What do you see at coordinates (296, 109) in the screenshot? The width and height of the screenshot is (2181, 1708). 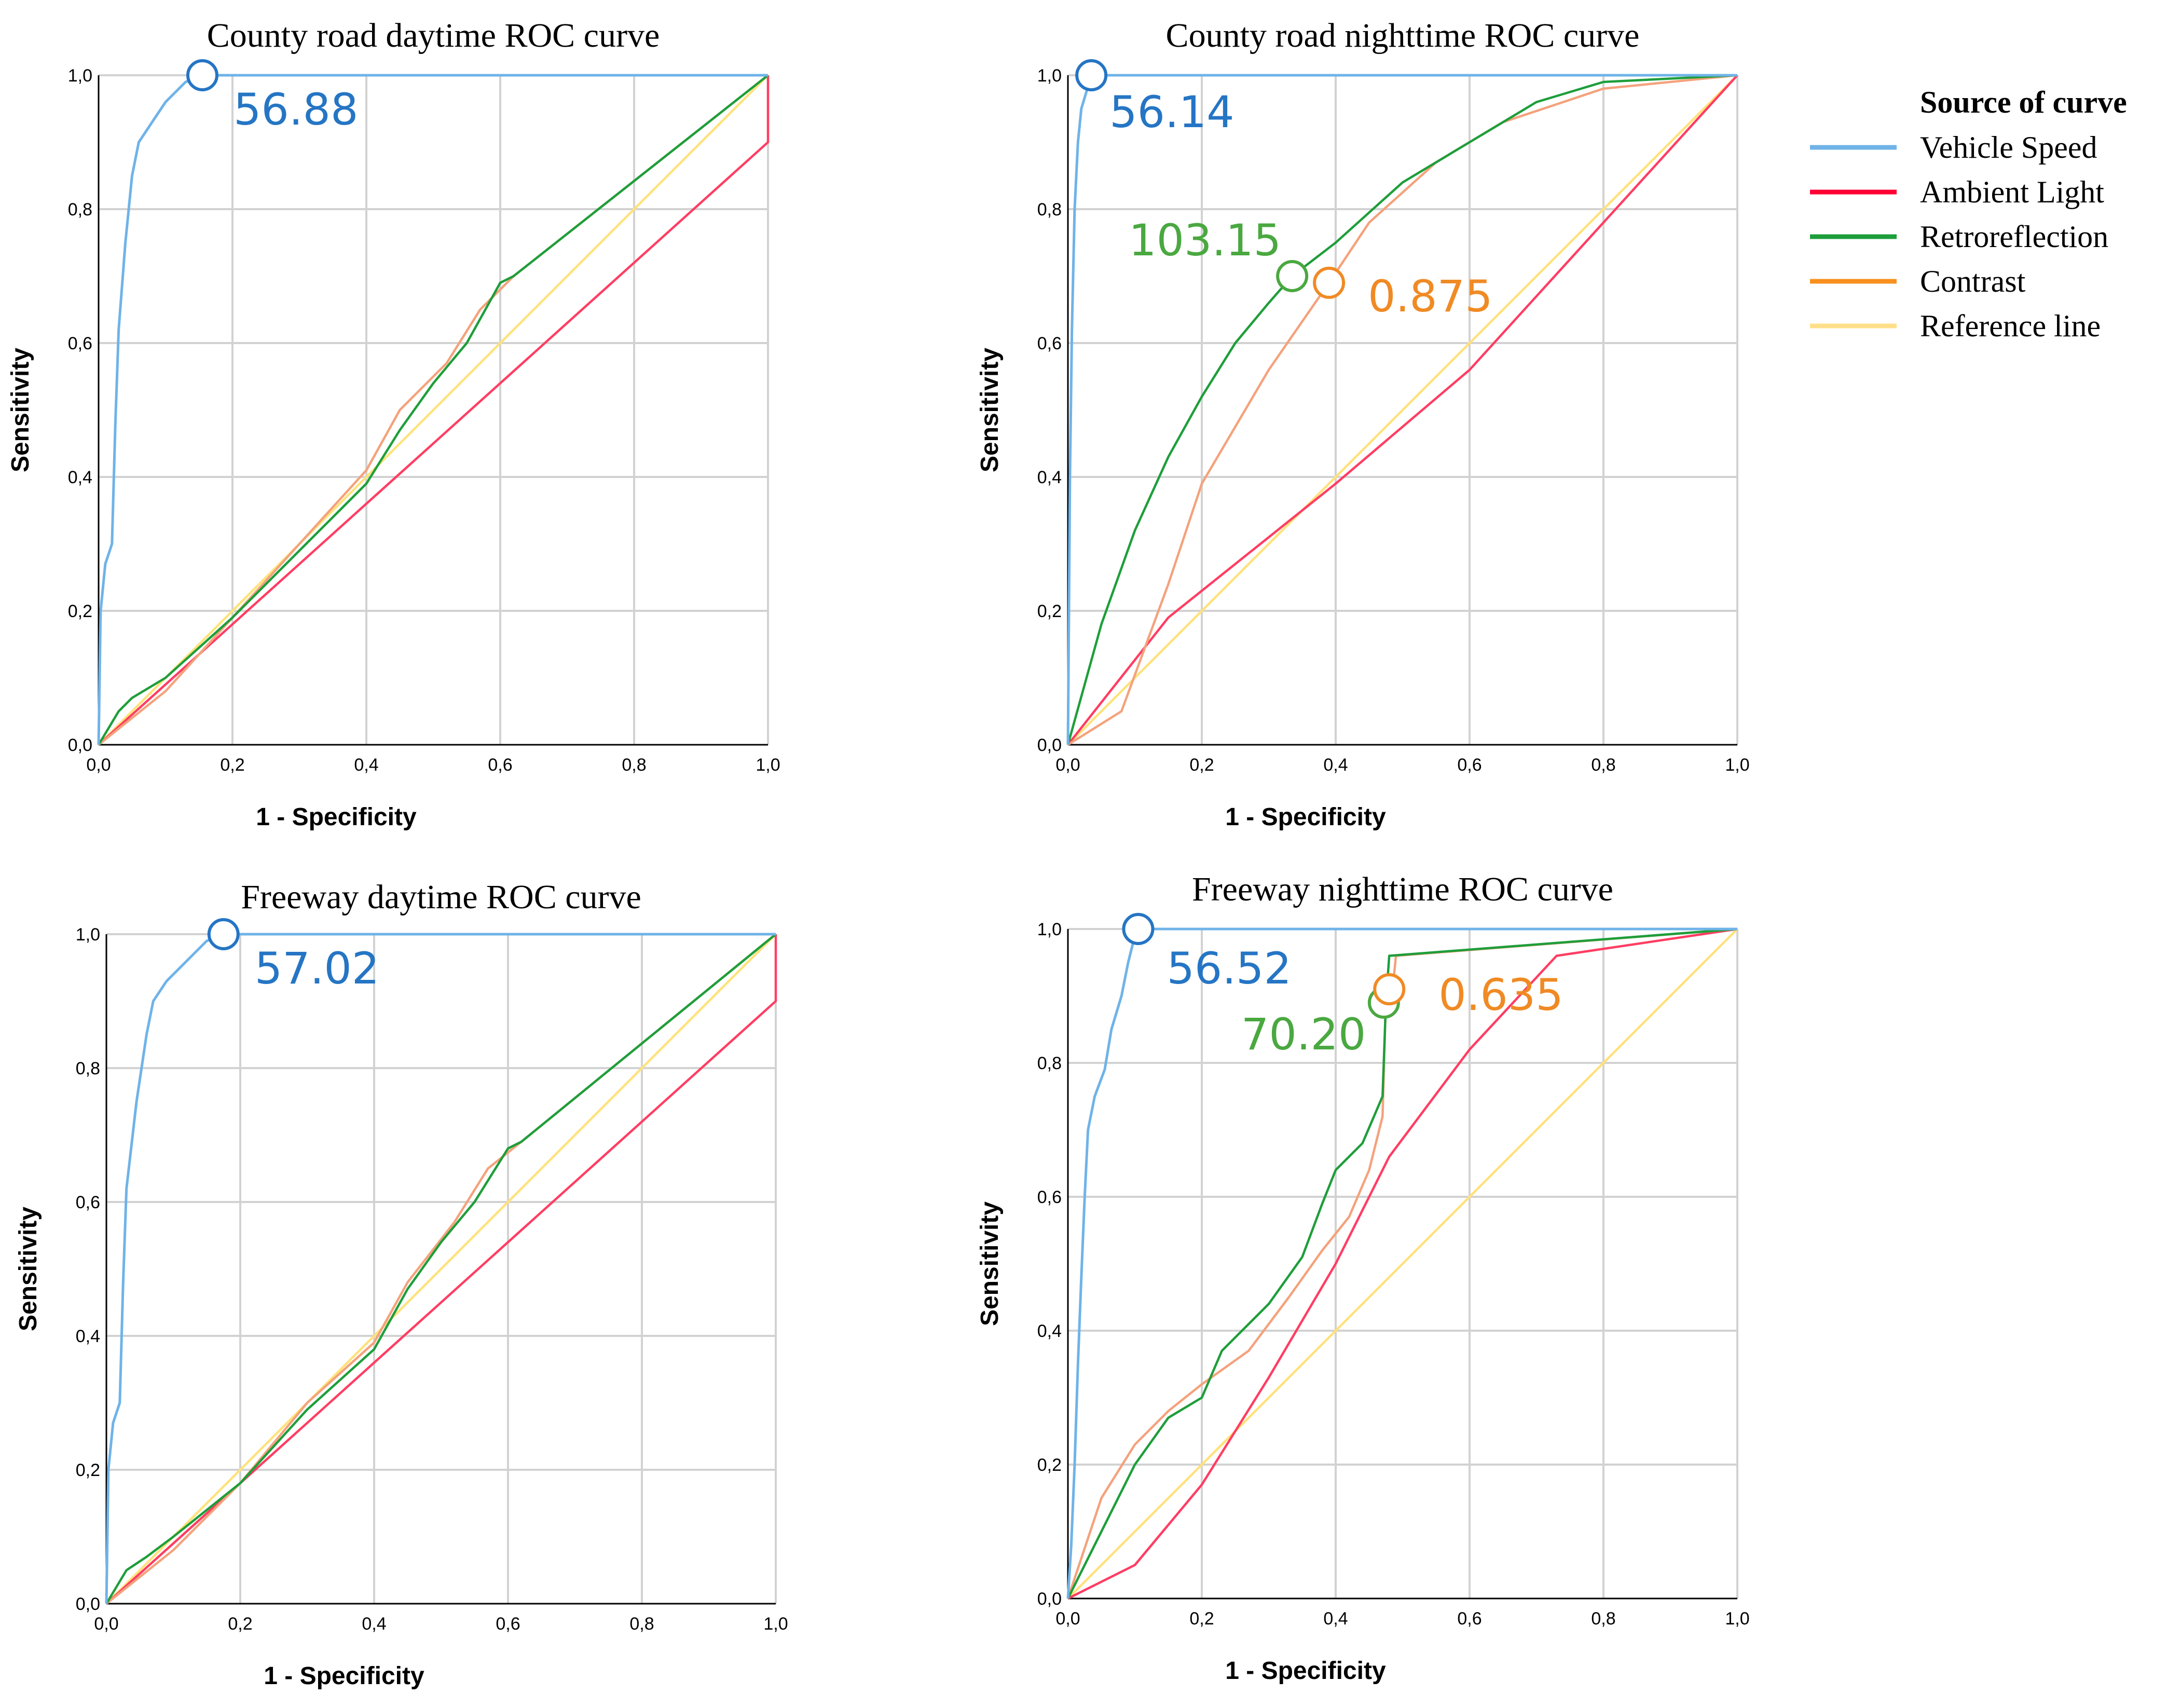 I see `cutoff-label: 56.88` at bounding box center [296, 109].